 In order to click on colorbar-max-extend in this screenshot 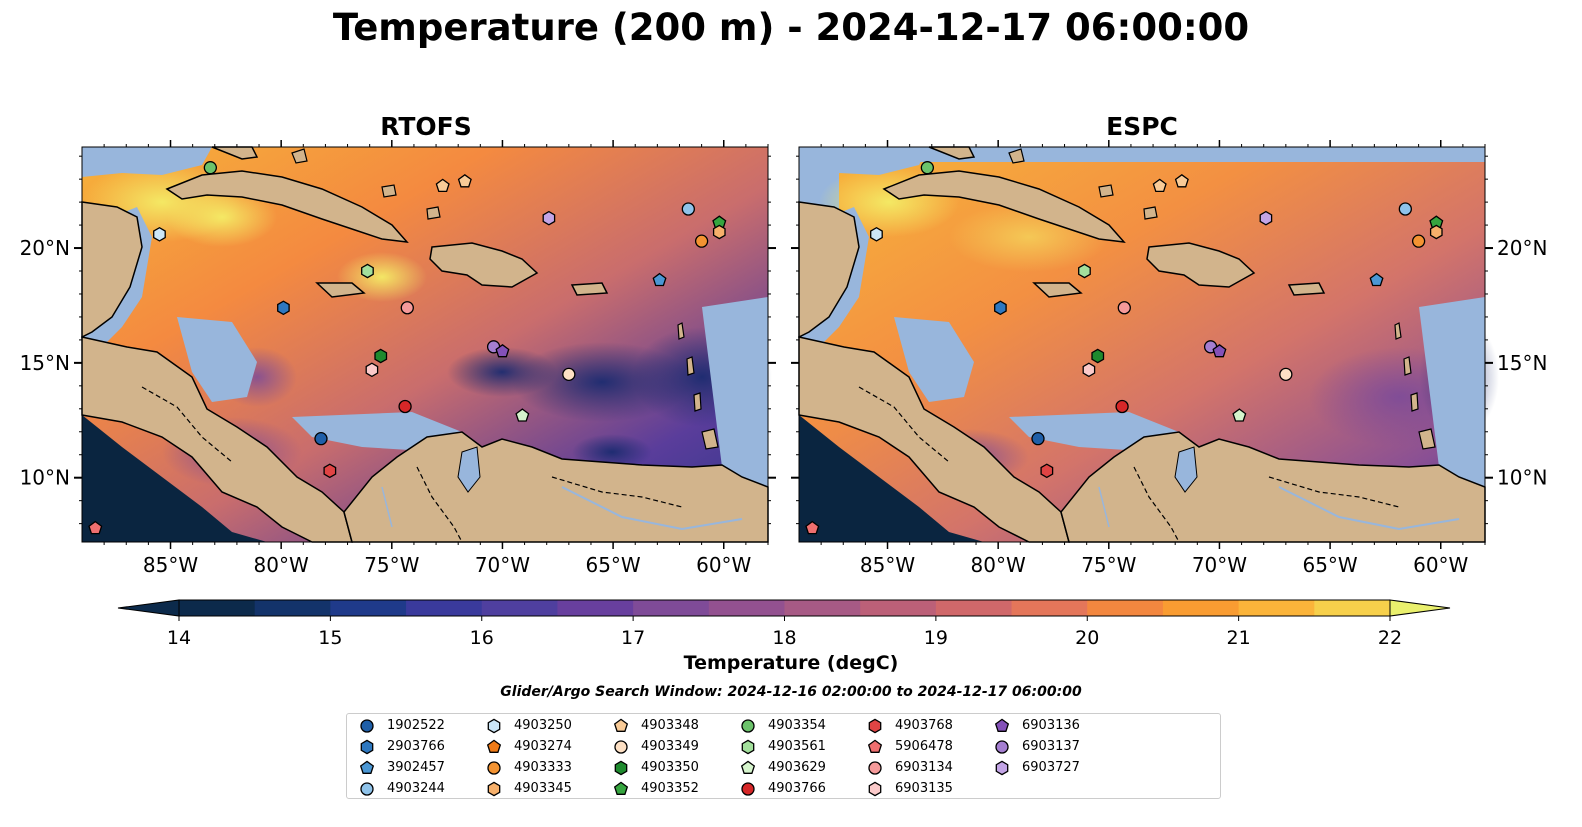, I will do `click(1420, 608)`.